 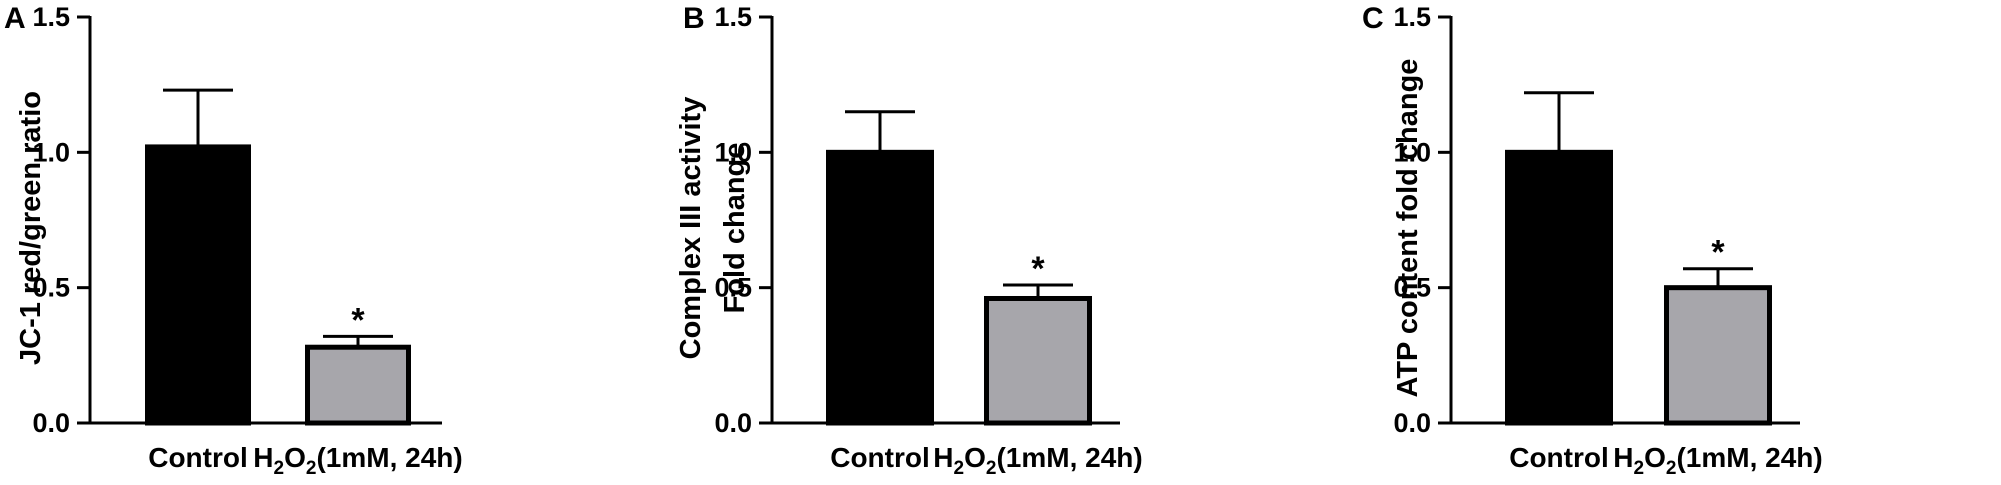 What do you see at coordinates (15, 18) in the screenshot?
I see `panel-letter: A` at bounding box center [15, 18].